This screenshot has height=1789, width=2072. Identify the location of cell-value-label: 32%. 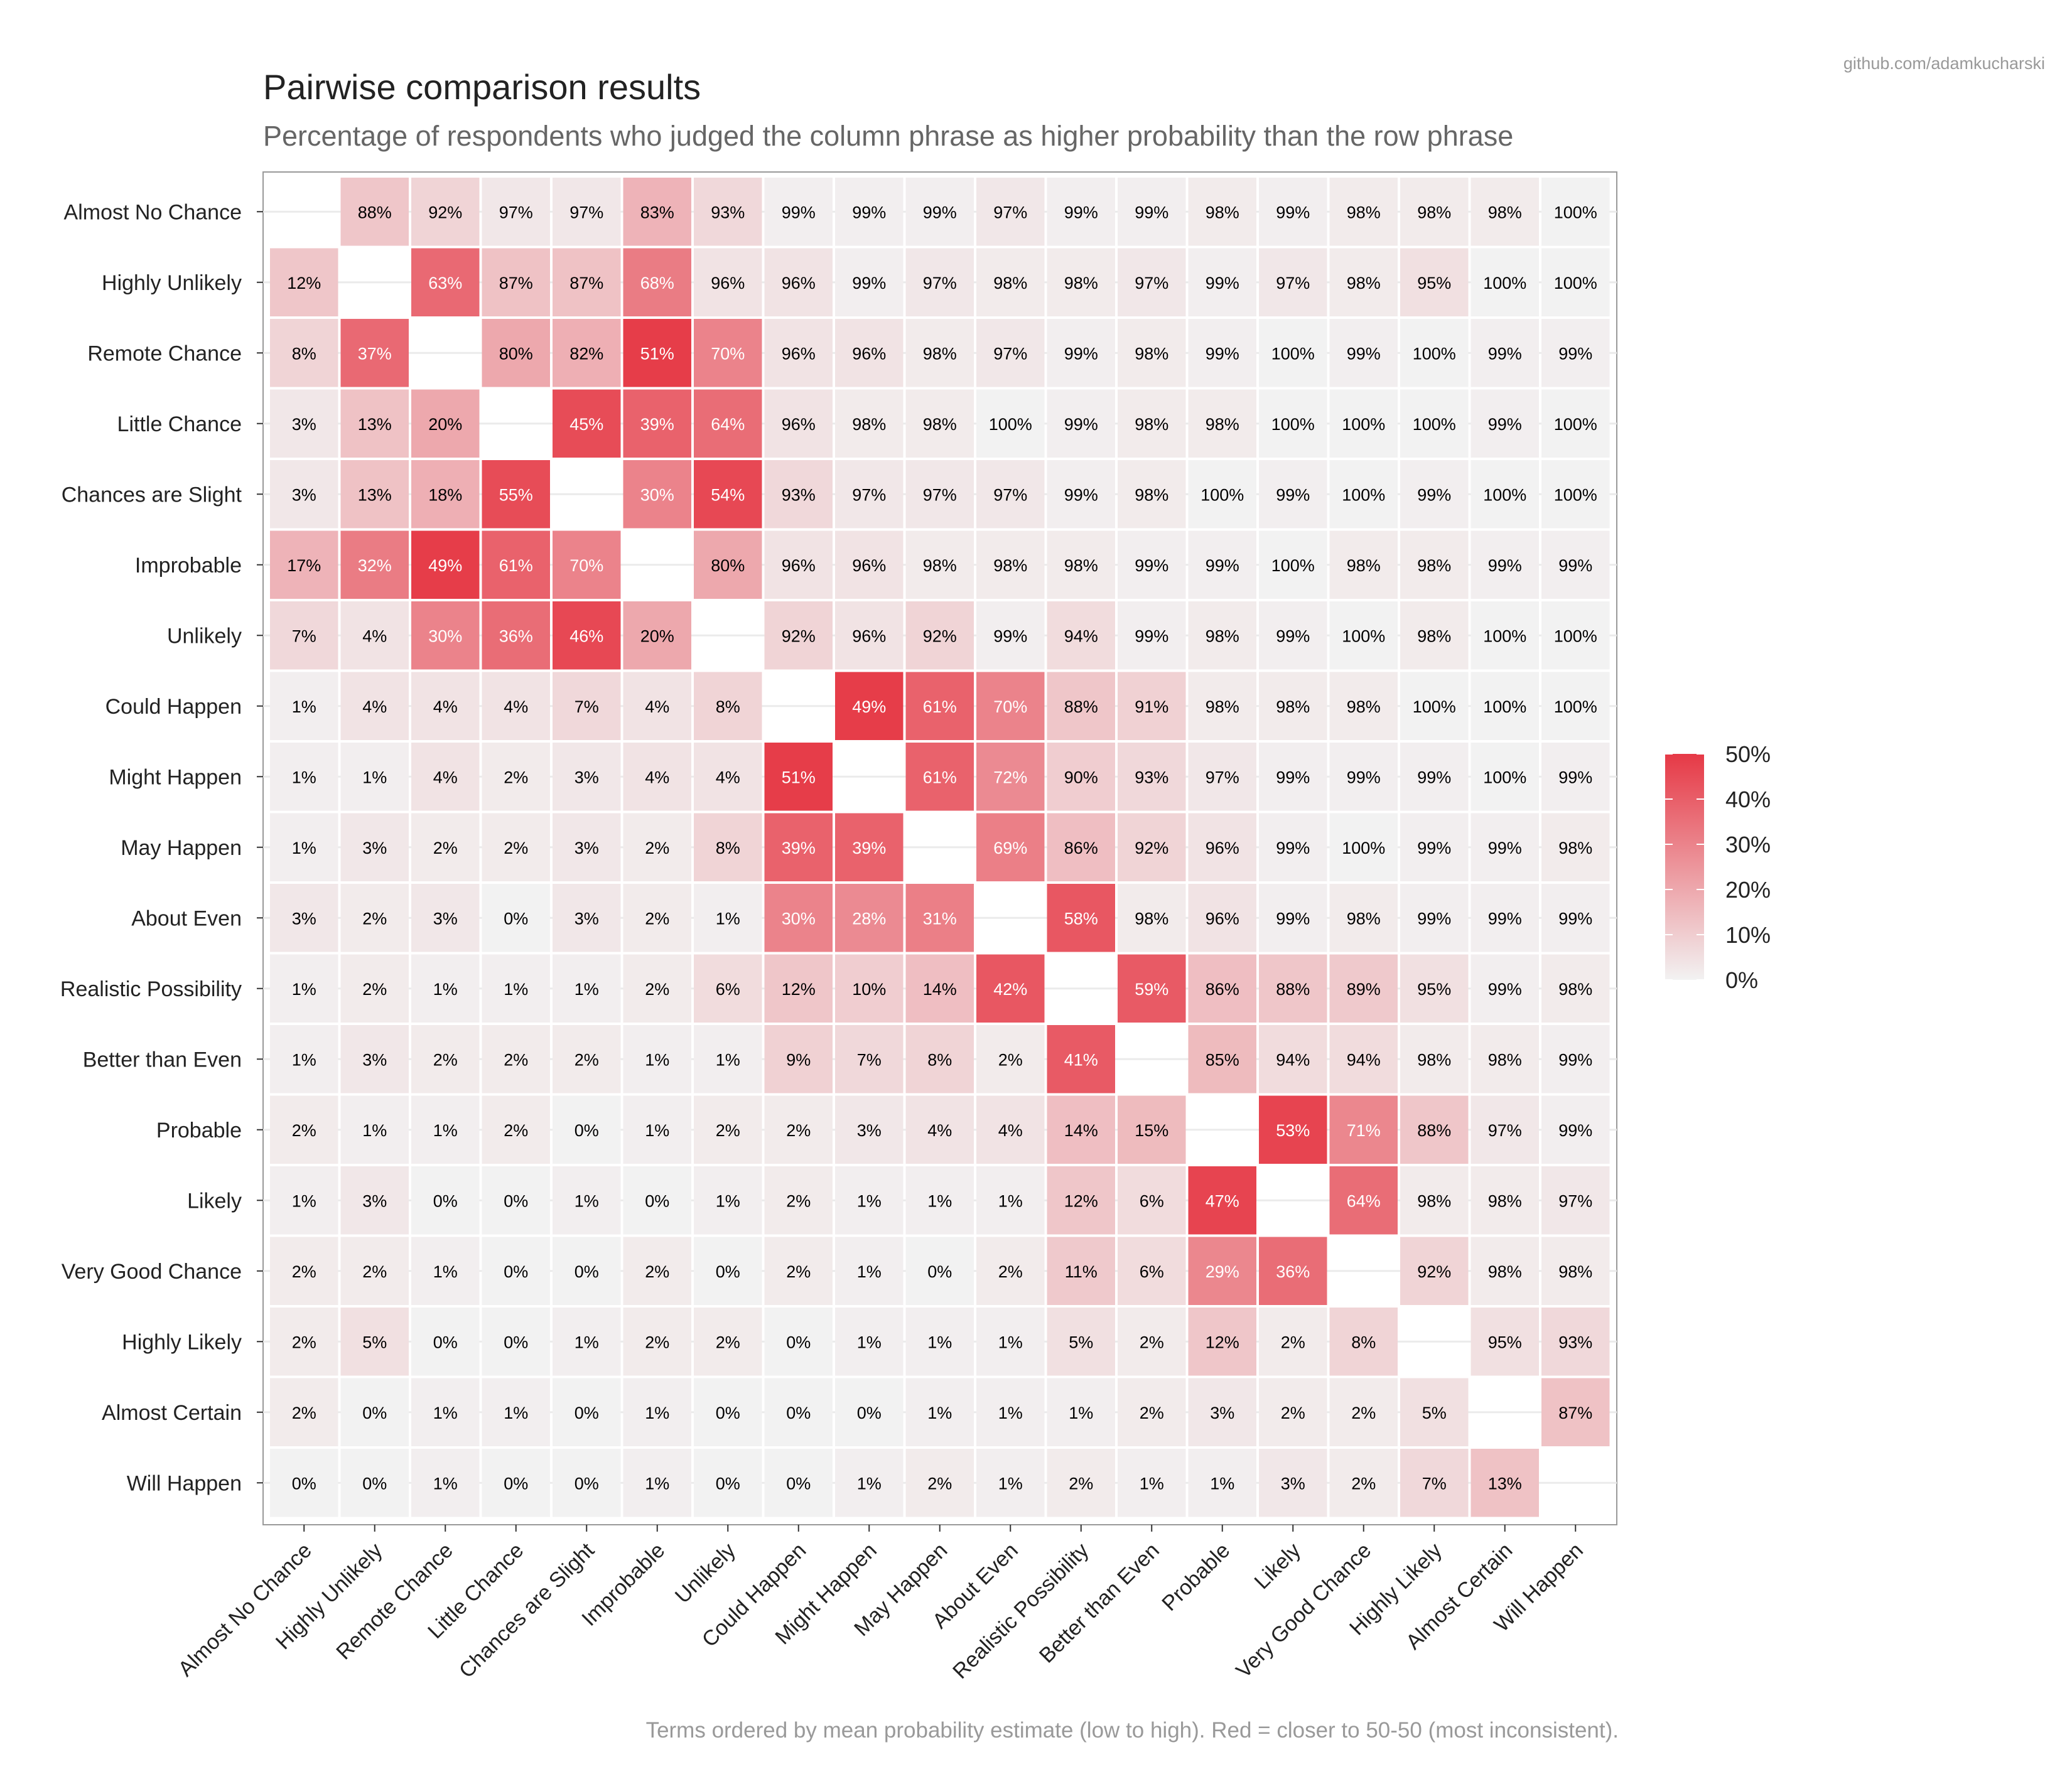
(375, 565).